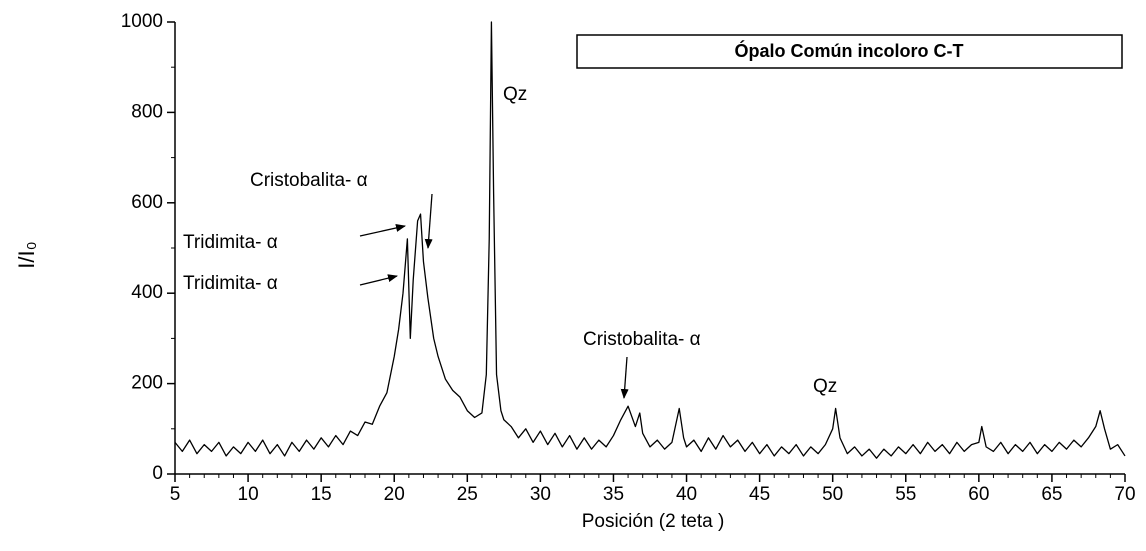 This screenshot has height=551, width=1146. What do you see at coordinates (613, 494) in the screenshot?
I see `x-tick-label: 35` at bounding box center [613, 494].